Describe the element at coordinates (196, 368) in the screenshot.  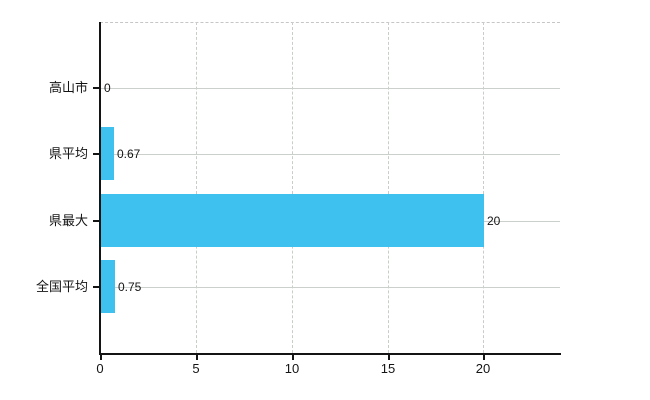
I see `x-tick-label: 5` at that location.